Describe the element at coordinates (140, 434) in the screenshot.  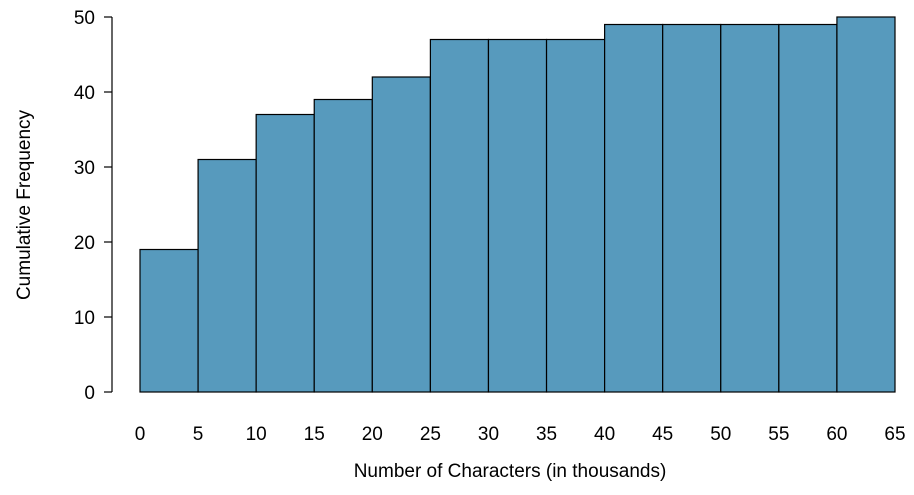
I see `x-tick-label-0: 0` at that location.